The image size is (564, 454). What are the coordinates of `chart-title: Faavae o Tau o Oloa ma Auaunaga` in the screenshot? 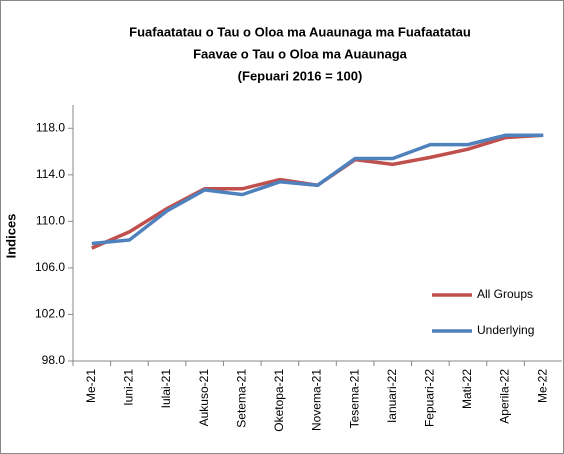 It's located at (300, 53).